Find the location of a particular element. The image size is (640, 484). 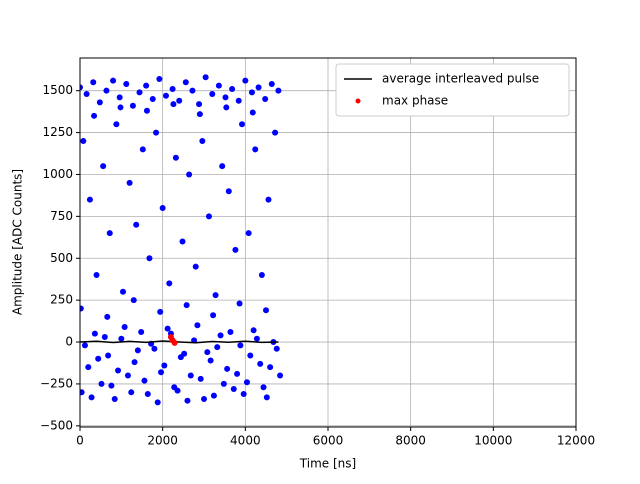

x-tick-label: 2000 is located at coordinates (162, 441).